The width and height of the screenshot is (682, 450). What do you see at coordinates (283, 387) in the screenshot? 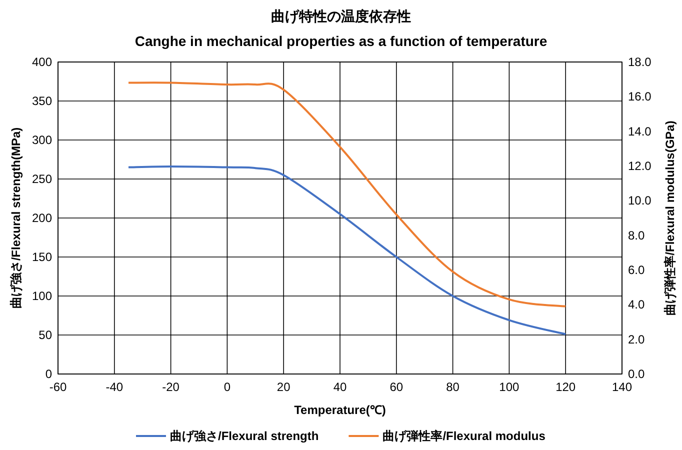
I see `x-tick-label: 20` at bounding box center [283, 387].